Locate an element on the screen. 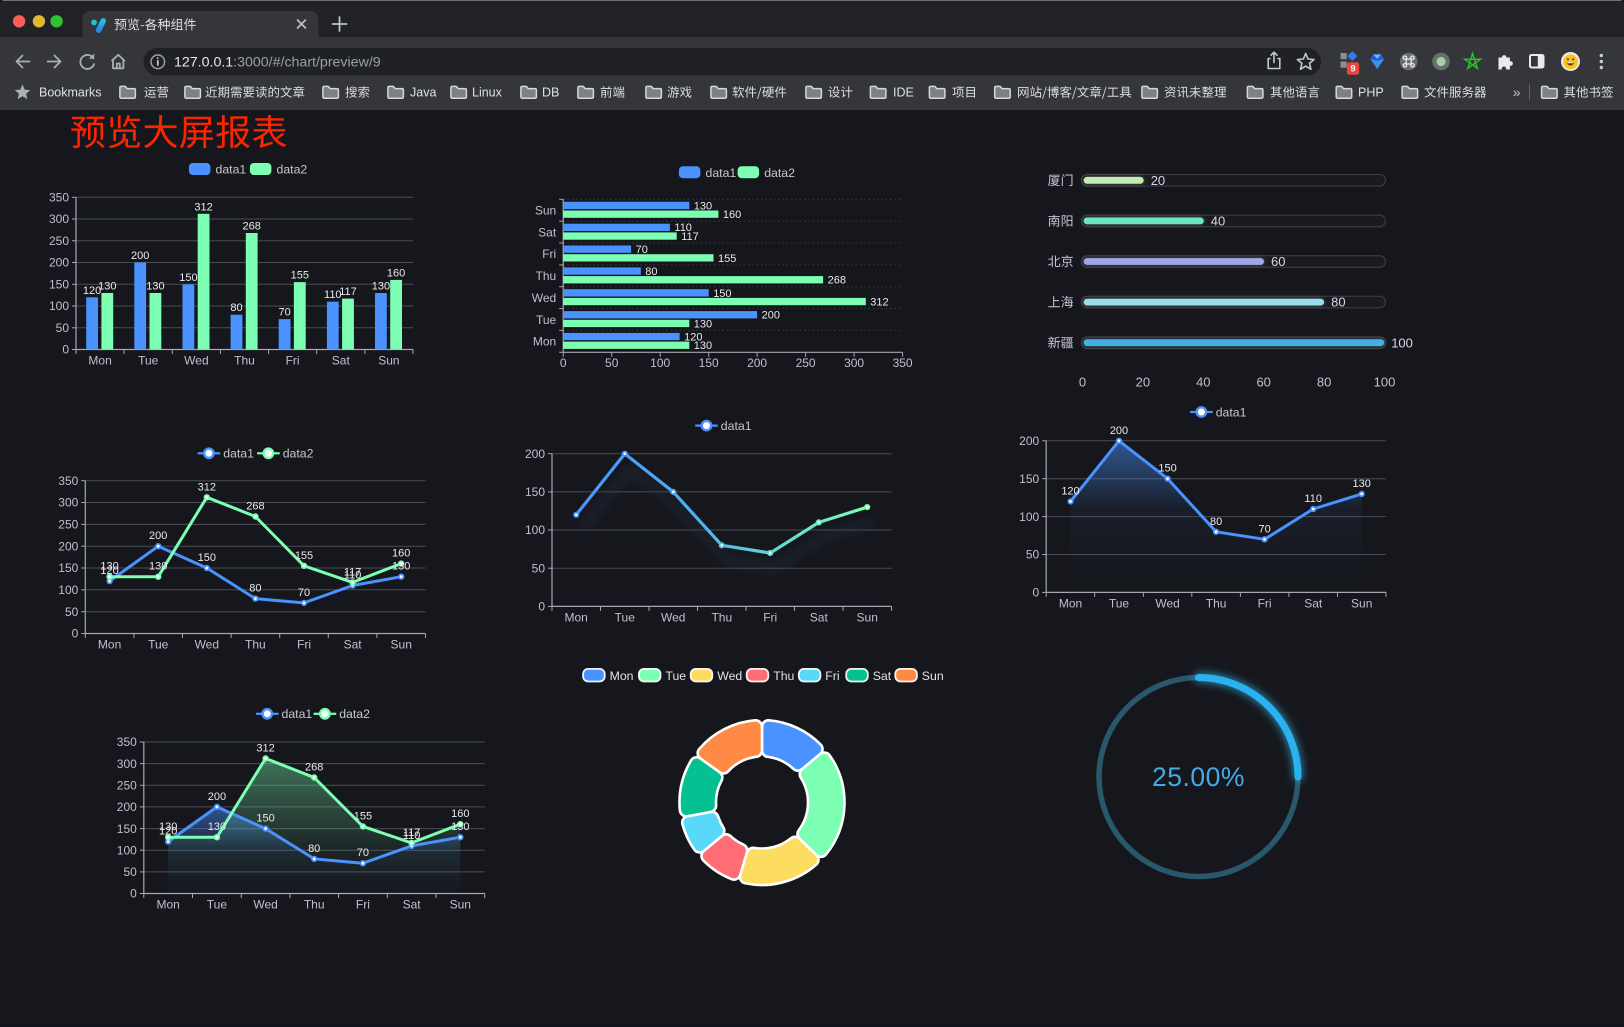 The image size is (1624, 1027). svg-text: 25.00% is located at coordinates (1198, 777).